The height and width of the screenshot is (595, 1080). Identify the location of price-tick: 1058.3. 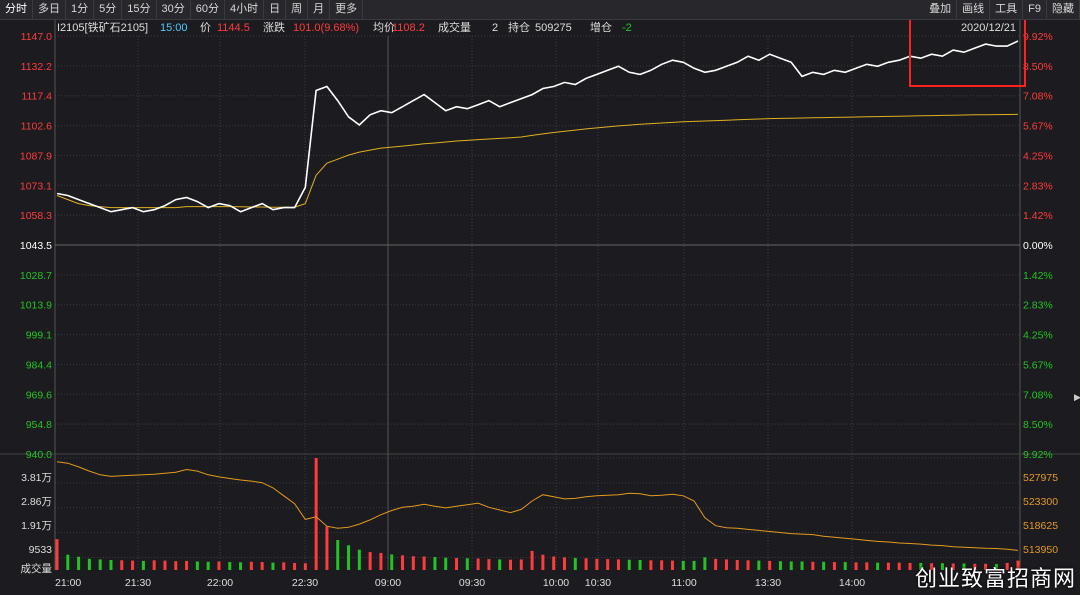
(36, 216).